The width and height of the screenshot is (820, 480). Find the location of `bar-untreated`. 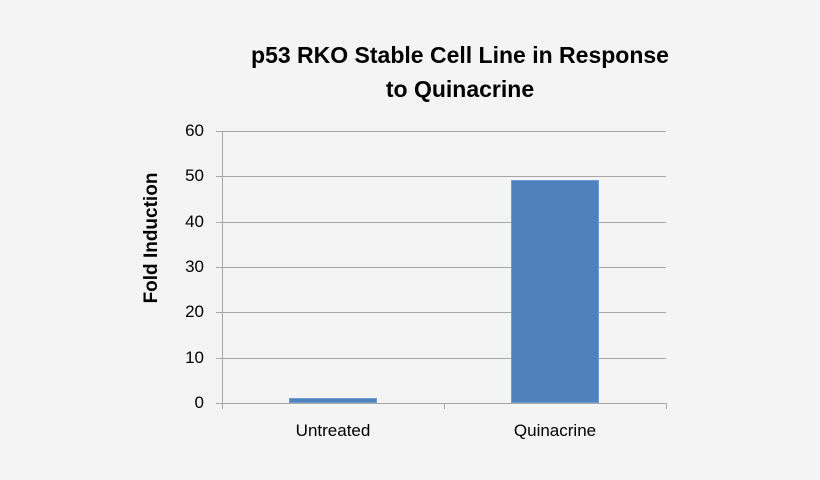

bar-untreated is located at coordinates (333, 400).